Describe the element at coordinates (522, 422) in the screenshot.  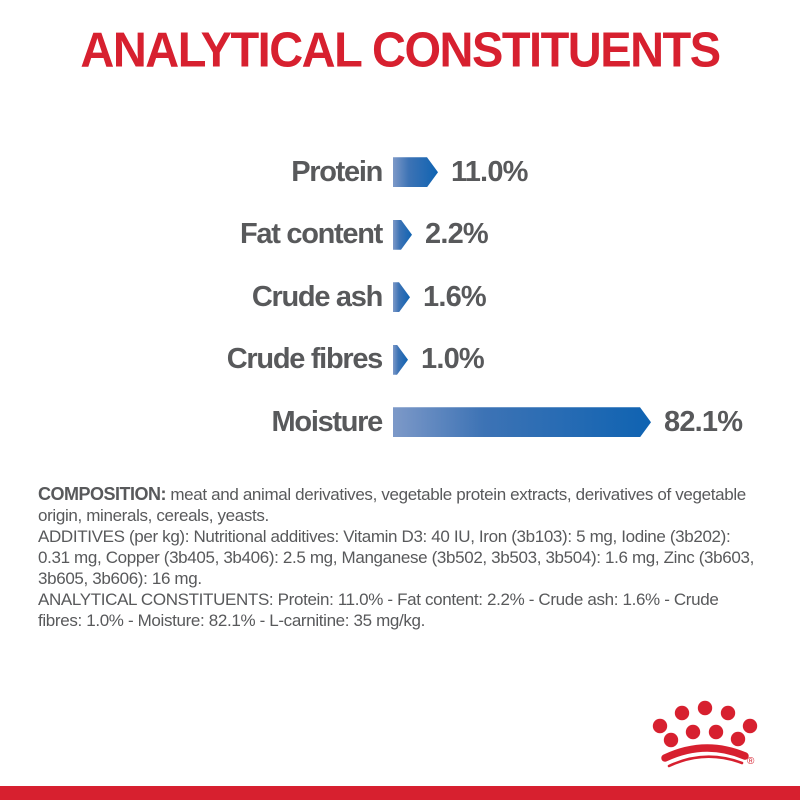
I see `bar-moisture` at that location.